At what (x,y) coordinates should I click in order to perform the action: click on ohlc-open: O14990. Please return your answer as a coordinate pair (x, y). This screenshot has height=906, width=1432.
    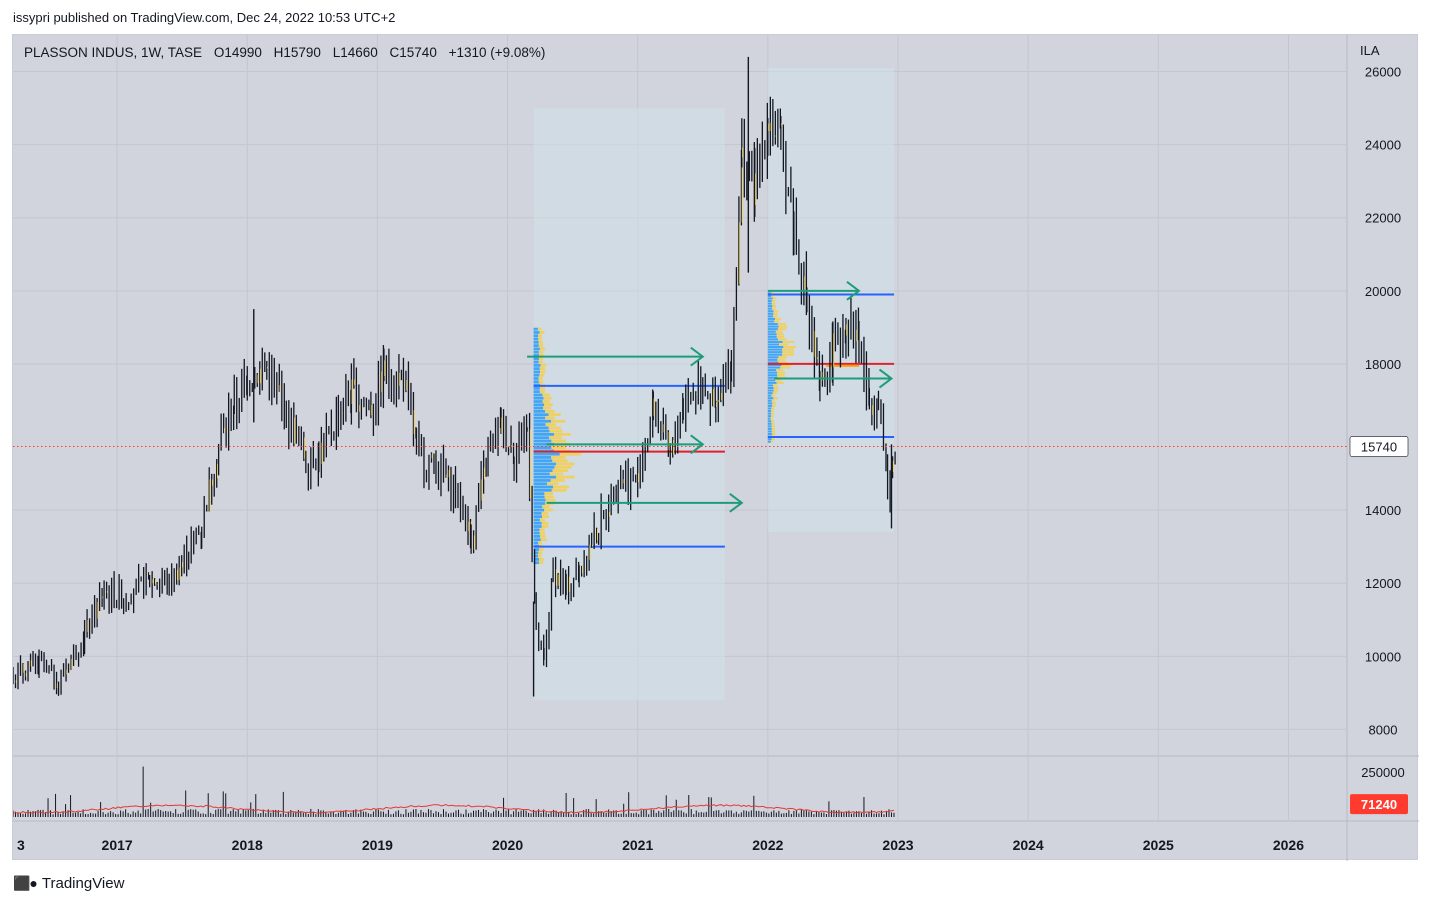
    Looking at the image, I should click on (237, 52).